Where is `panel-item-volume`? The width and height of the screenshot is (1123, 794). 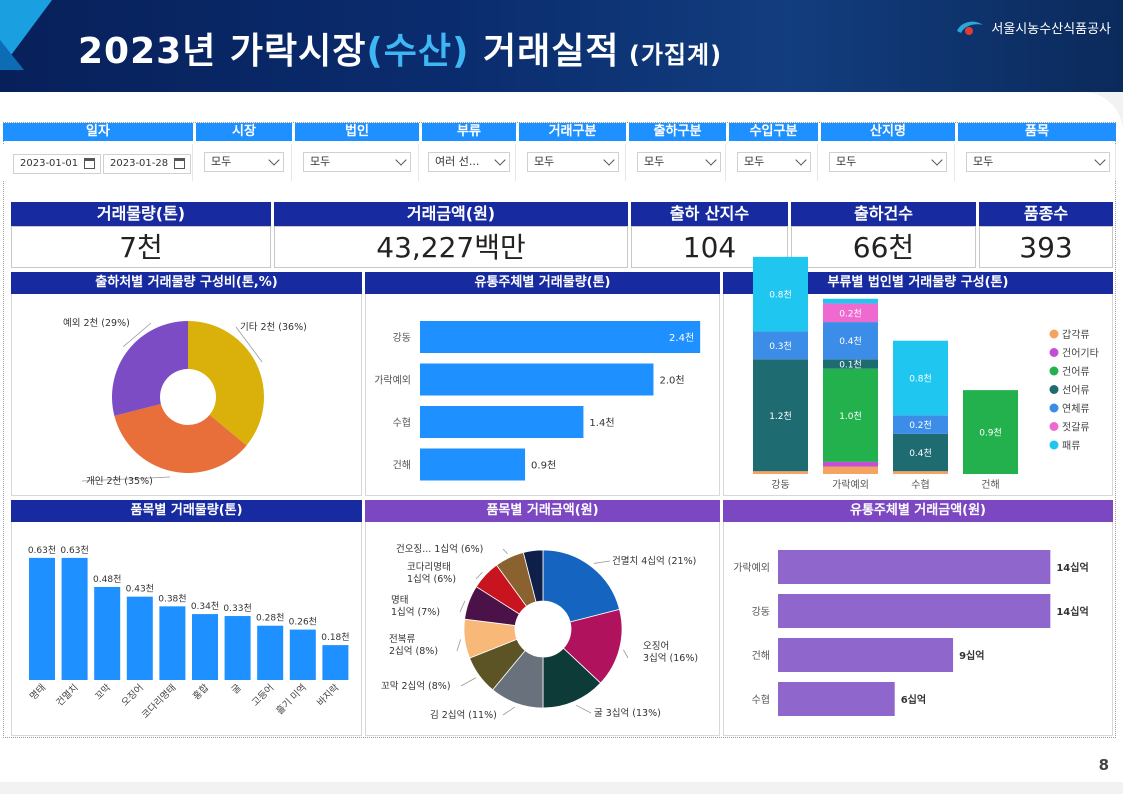
panel-item-volume is located at coordinates (186, 629).